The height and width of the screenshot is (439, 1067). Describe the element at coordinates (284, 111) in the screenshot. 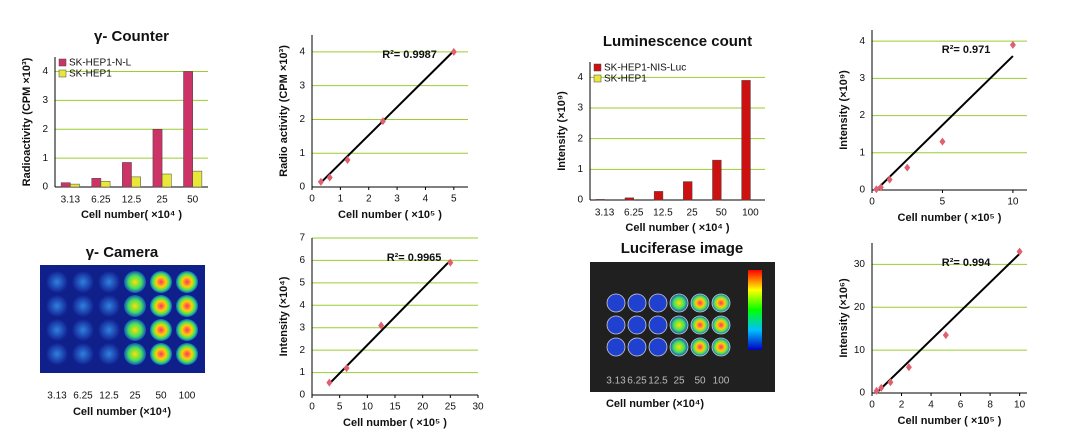

I see `y-axis-label: Radio activity (CPM ×10³)` at that location.